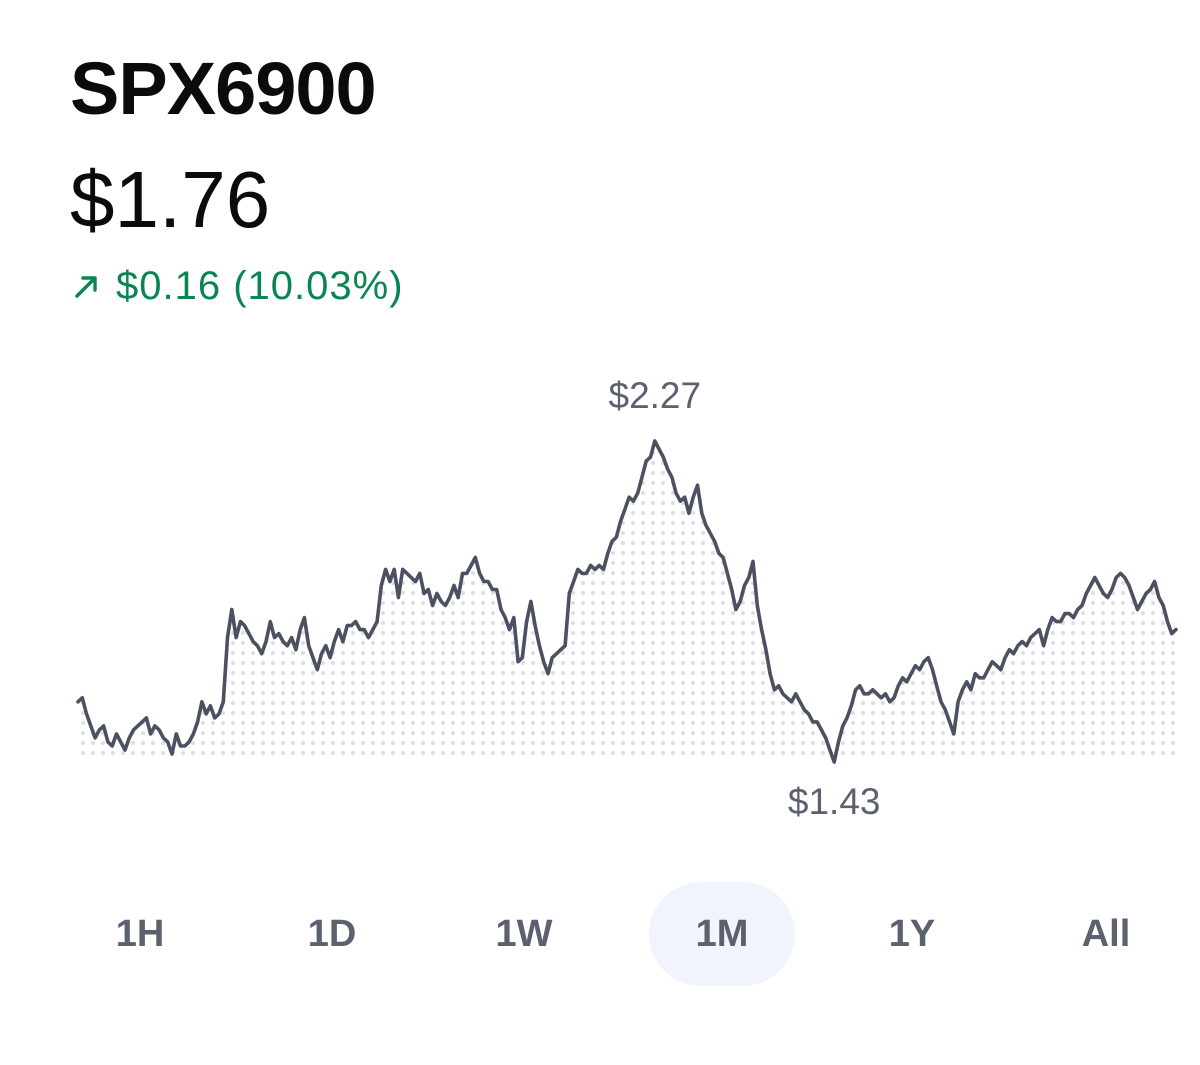 The image size is (1200, 1065). I want to click on timeframe-tabs: 1H 1D 1W 1M 1Y All, so click(600, 935).